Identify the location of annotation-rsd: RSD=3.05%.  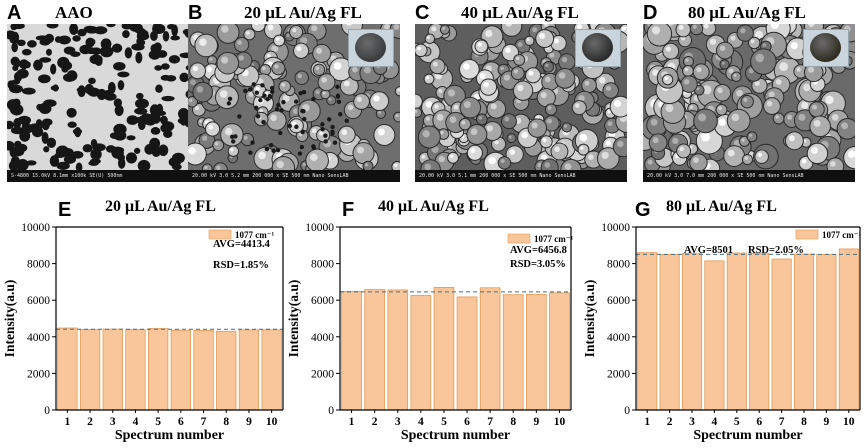
(538, 264).